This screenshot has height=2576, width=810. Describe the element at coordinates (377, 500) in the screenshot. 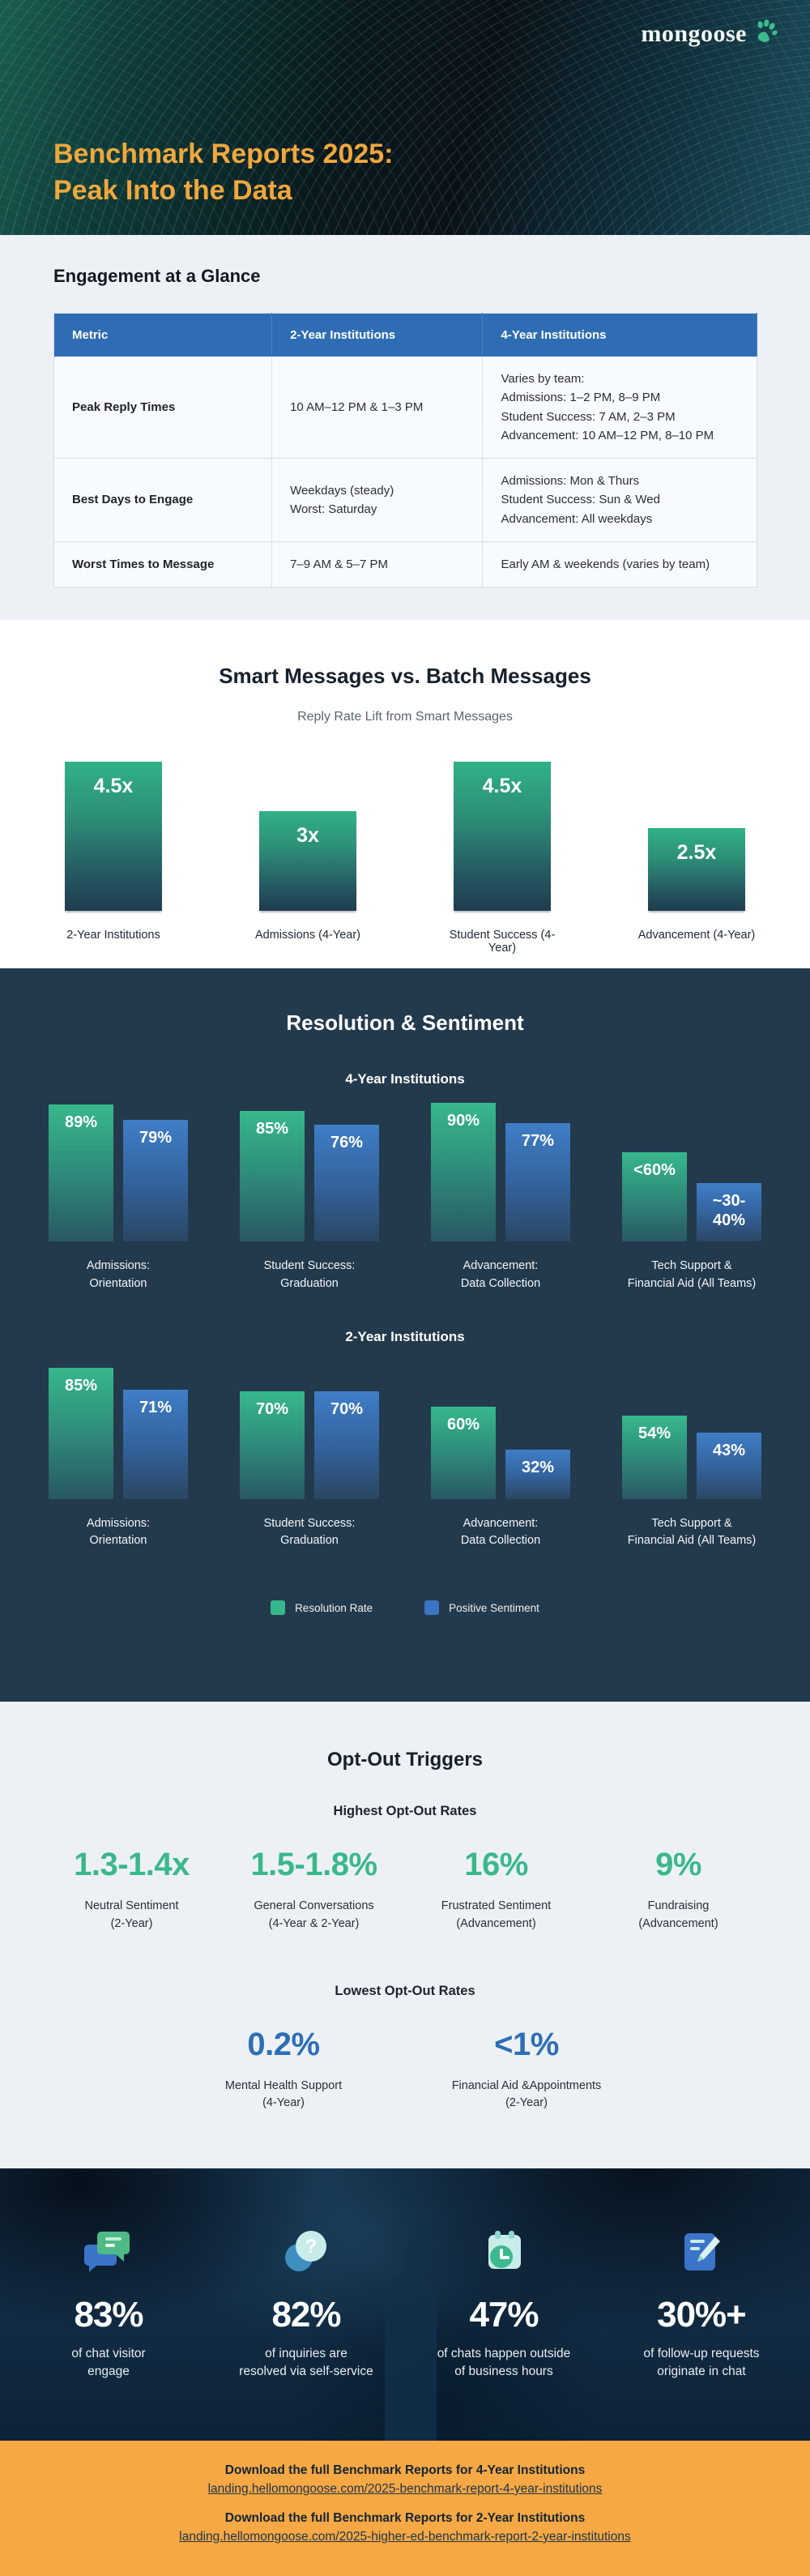

I see `row-2year-value: Weekdays (steady) Worst: Saturday` at that location.